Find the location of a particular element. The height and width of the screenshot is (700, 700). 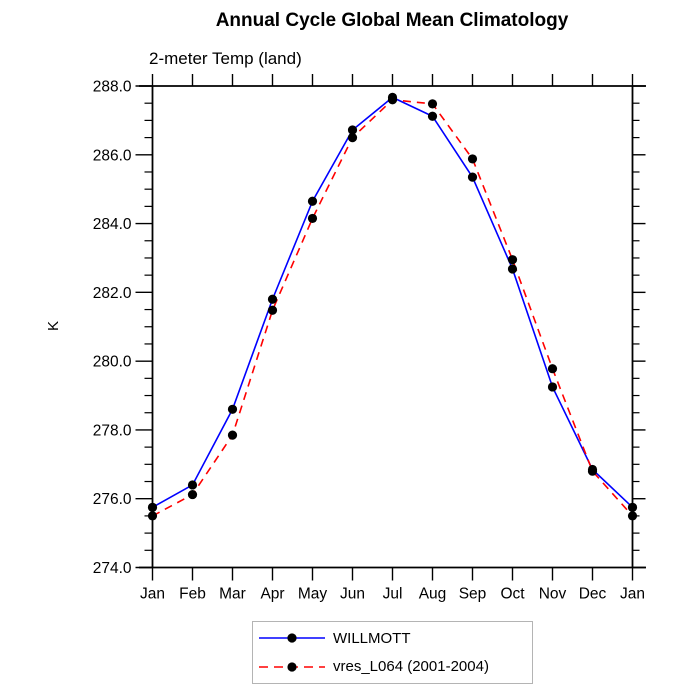

x-tick-label: Apr is located at coordinates (272, 594).